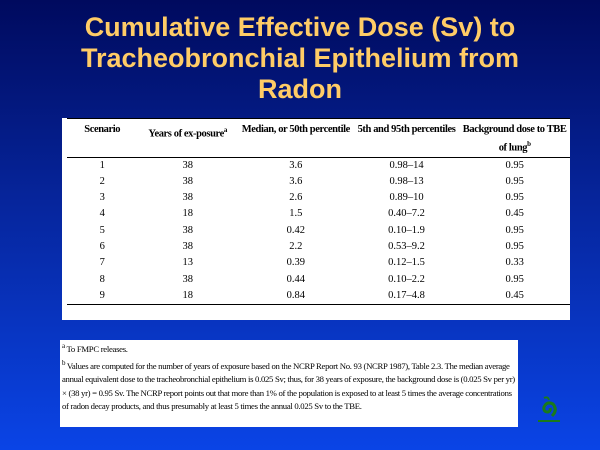  Describe the element at coordinates (300, 27) in the screenshot. I see `title-line: Cumulative Effective Dose (Sv) to` at that location.